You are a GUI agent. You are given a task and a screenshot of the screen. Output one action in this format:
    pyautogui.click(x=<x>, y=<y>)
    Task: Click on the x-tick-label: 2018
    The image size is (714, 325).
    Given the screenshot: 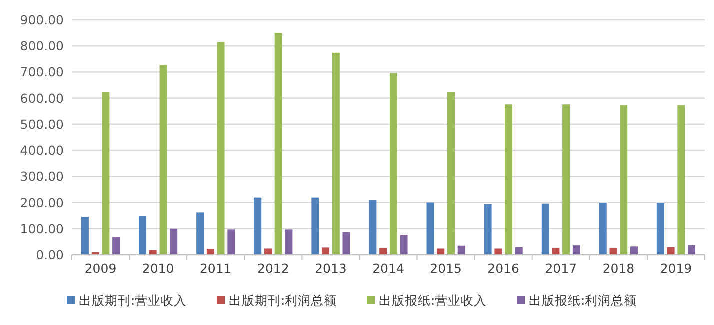 What is the action you would take?
    pyautogui.click(x=618, y=268)
    